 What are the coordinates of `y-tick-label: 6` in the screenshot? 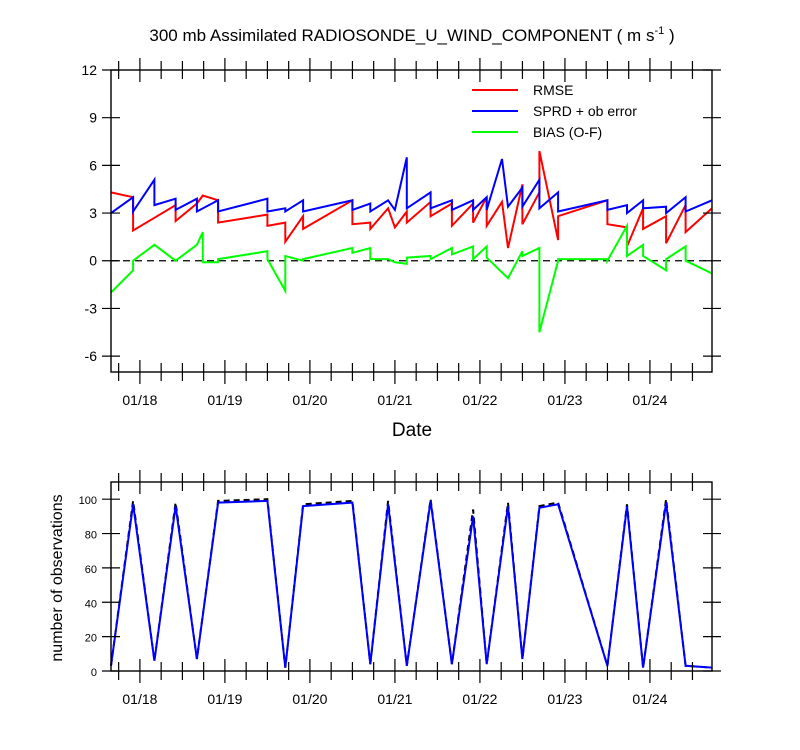 It's located at (93, 165).